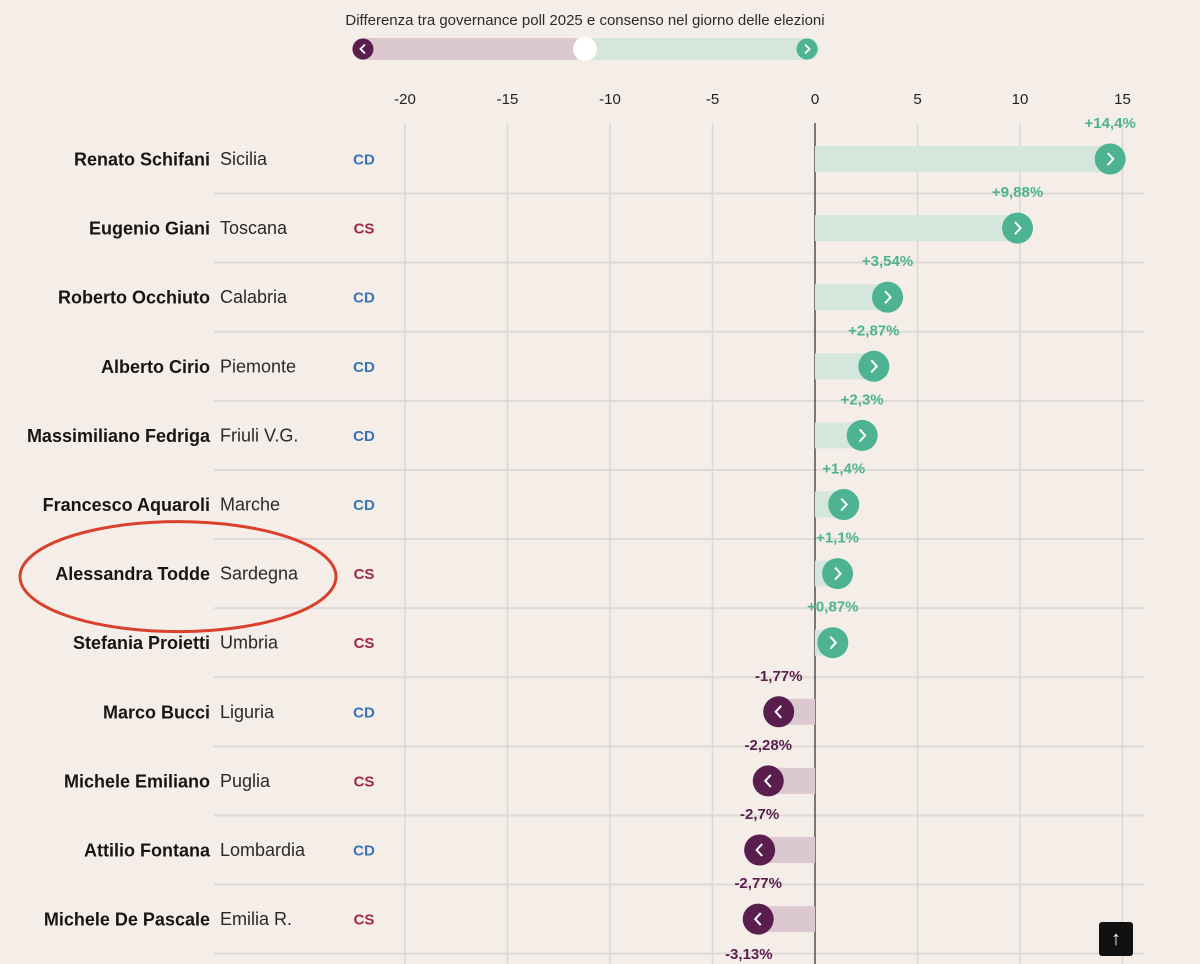 The width and height of the screenshot is (1200, 964). Describe the element at coordinates (566, 214) in the screenshot. I see `data-row: Eugenio Giani Toscana CS +9,88%` at that location.